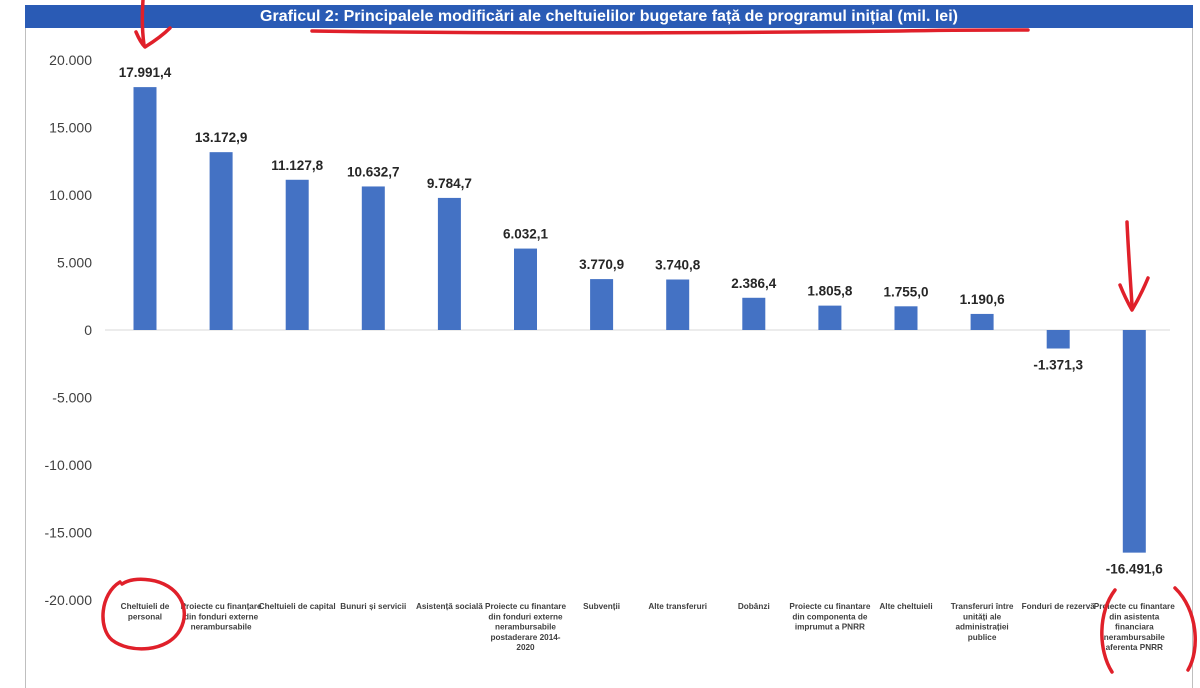 The height and width of the screenshot is (688, 1200). I want to click on arrow-first-bar-shaft, so click(143, 23).